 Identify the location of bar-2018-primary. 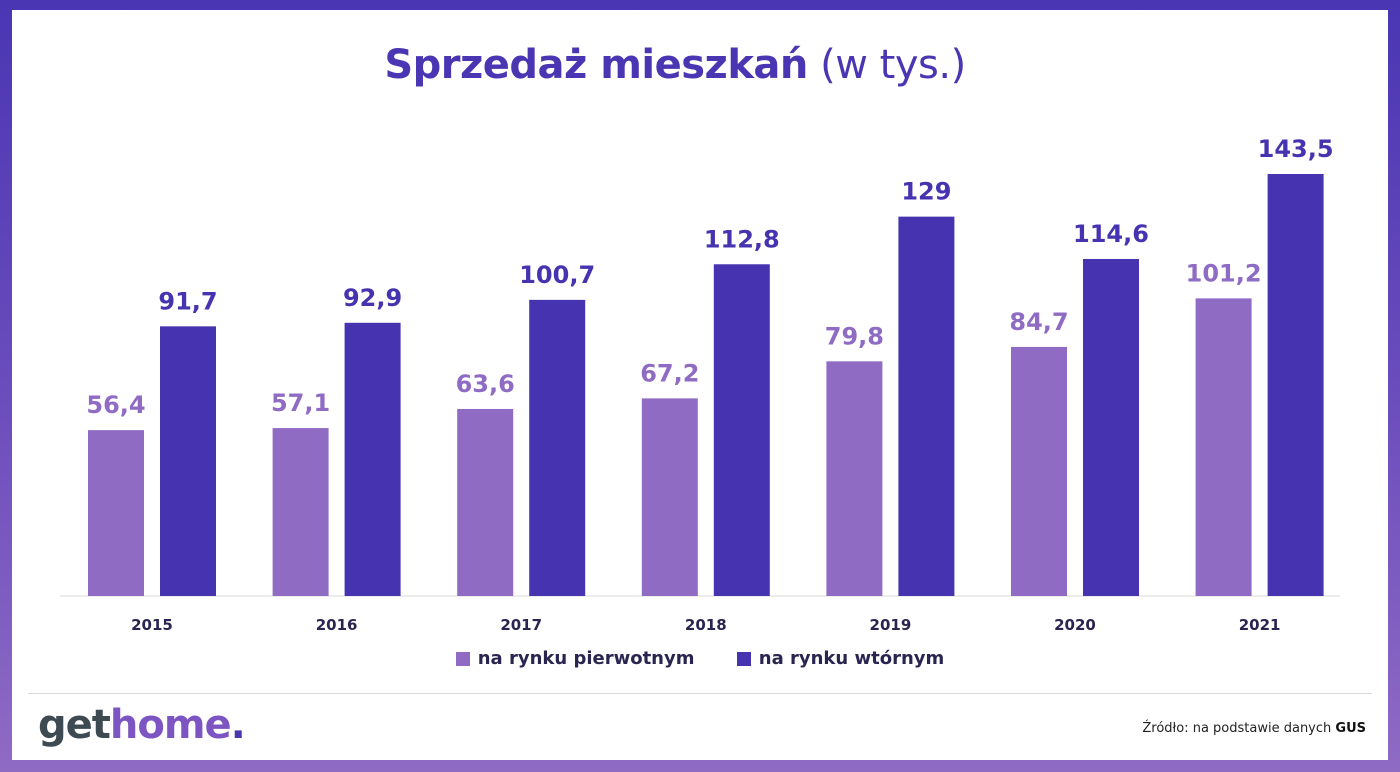
(669, 497).